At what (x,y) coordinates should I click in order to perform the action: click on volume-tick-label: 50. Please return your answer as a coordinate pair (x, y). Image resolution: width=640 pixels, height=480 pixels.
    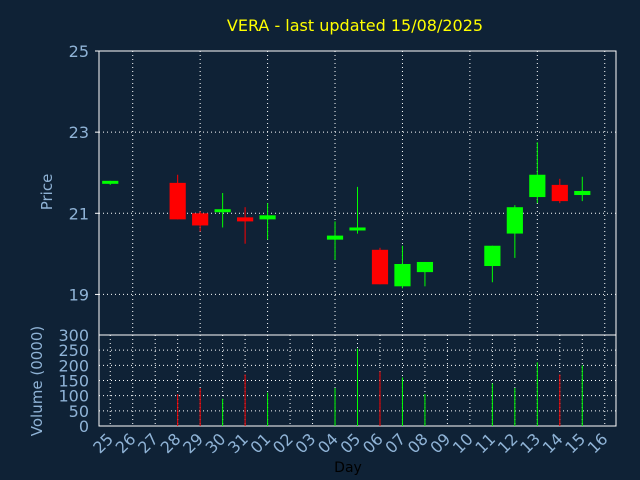
    Looking at the image, I should click on (79, 411).